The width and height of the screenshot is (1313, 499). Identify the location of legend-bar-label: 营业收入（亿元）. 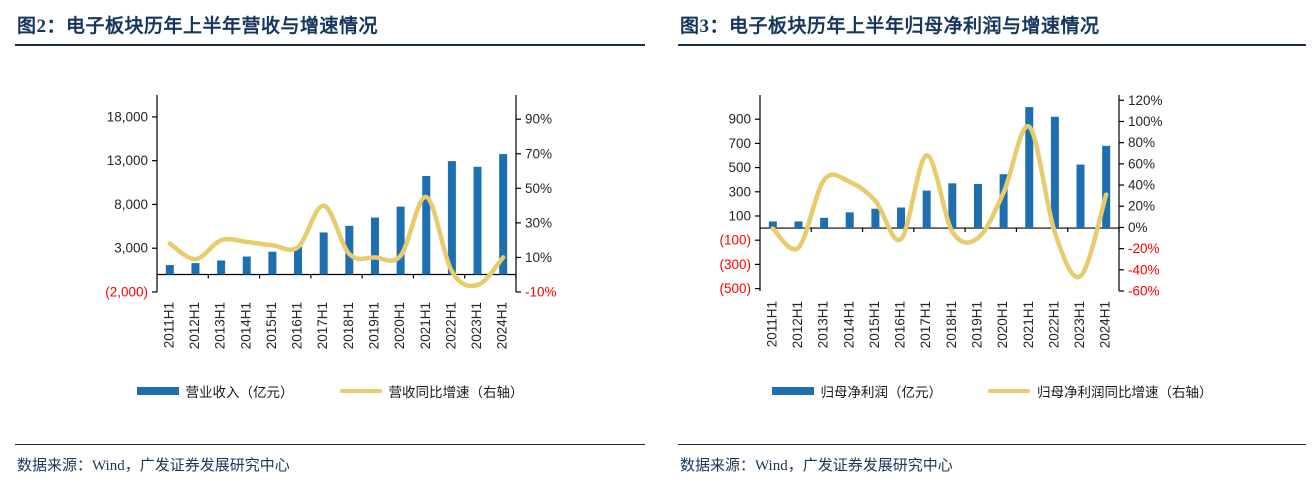
(239, 392).